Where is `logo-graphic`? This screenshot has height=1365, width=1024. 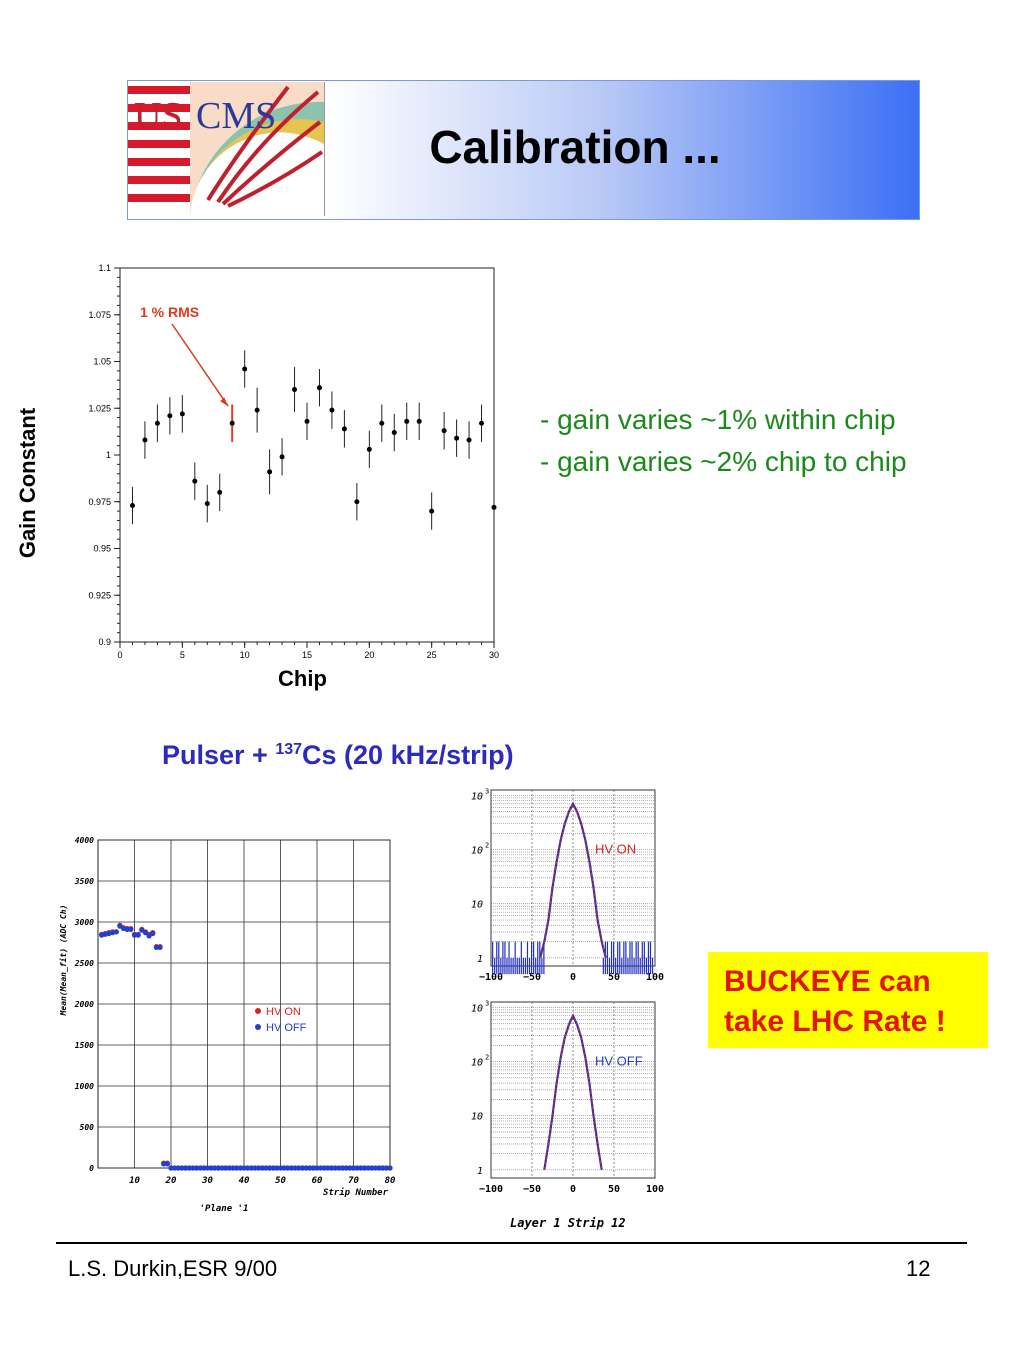
logo-graphic is located at coordinates (226, 149).